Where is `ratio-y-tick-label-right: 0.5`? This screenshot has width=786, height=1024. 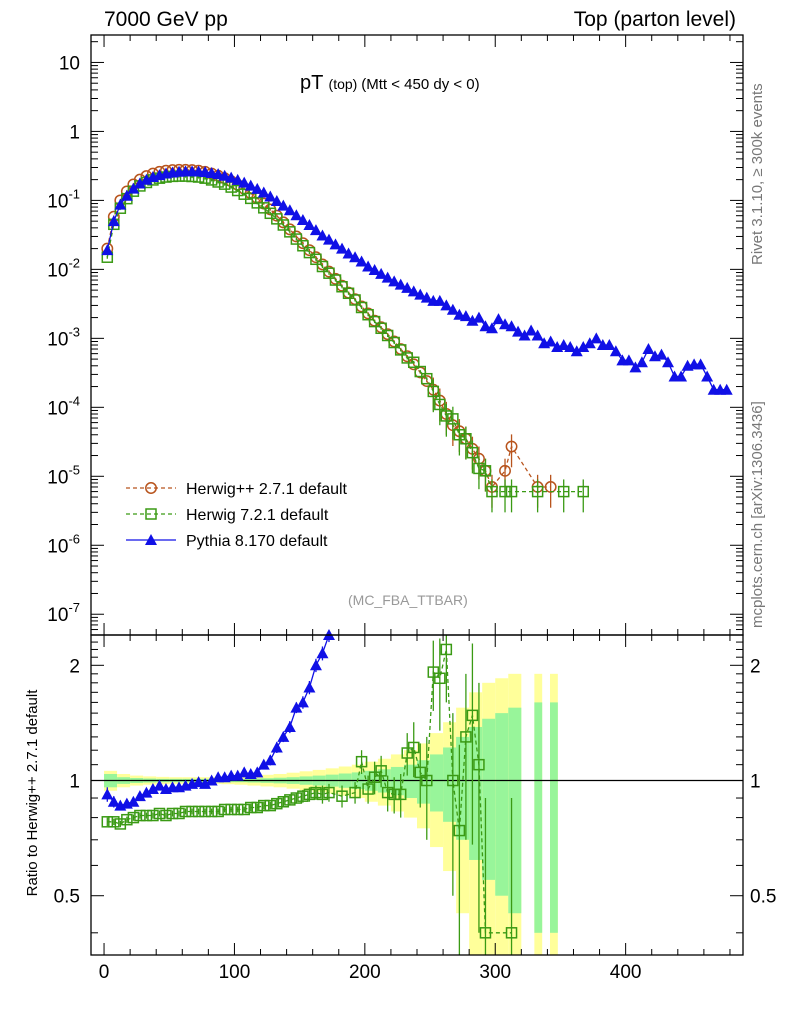 ratio-y-tick-label-right: 0.5 is located at coordinates (763, 897).